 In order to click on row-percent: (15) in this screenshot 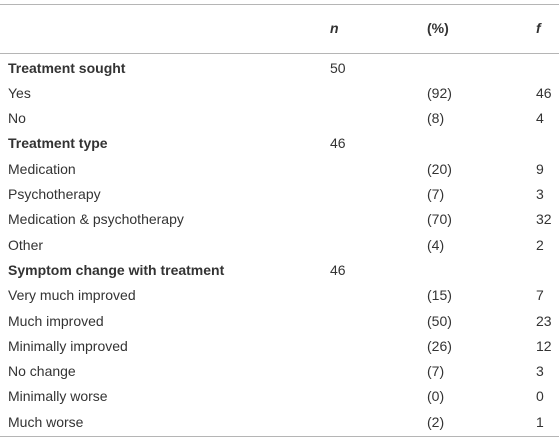, I will do `click(439, 295)`.